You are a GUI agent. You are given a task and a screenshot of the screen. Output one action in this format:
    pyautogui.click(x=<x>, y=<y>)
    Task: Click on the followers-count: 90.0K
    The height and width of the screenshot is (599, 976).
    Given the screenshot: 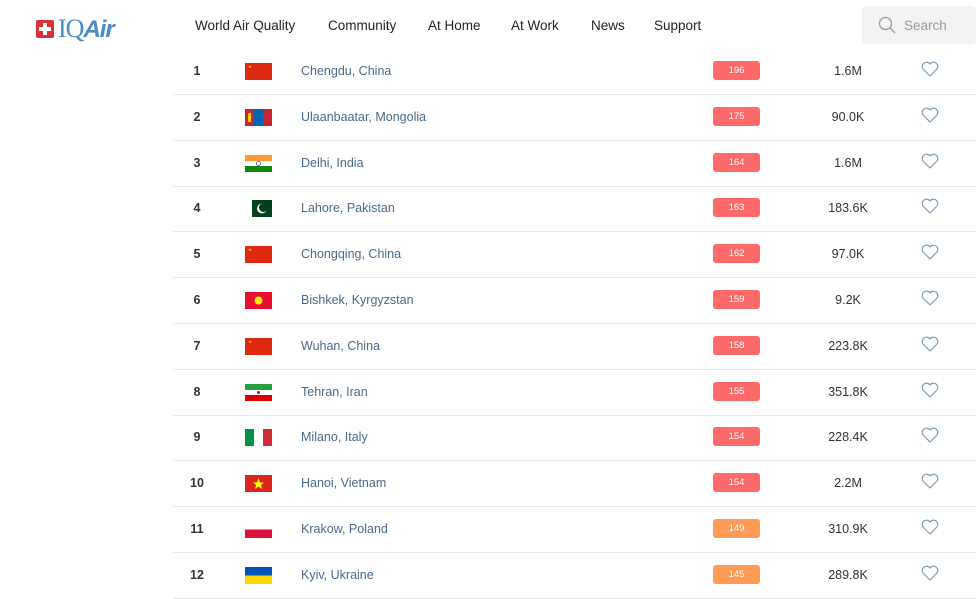 What is the action you would take?
    pyautogui.click(x=848, y=116)
    